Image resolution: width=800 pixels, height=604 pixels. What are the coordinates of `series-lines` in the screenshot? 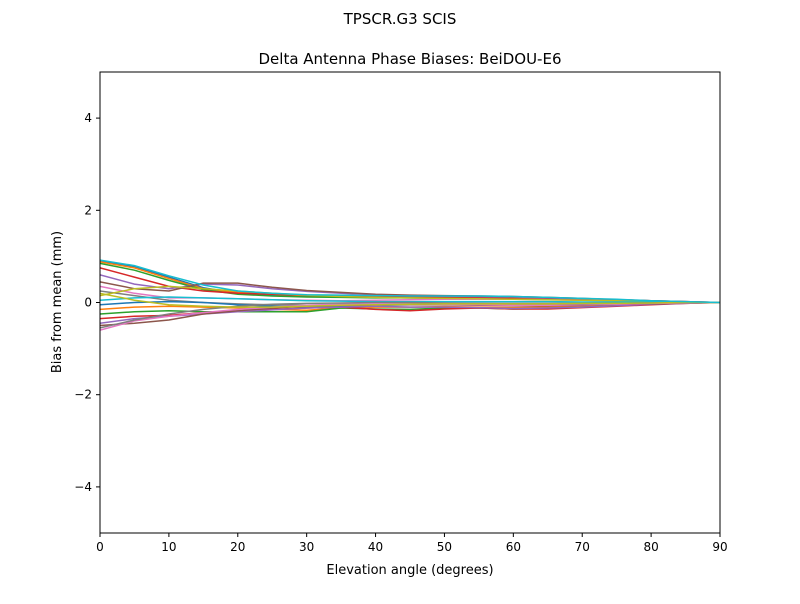 It's located at (410, 295).